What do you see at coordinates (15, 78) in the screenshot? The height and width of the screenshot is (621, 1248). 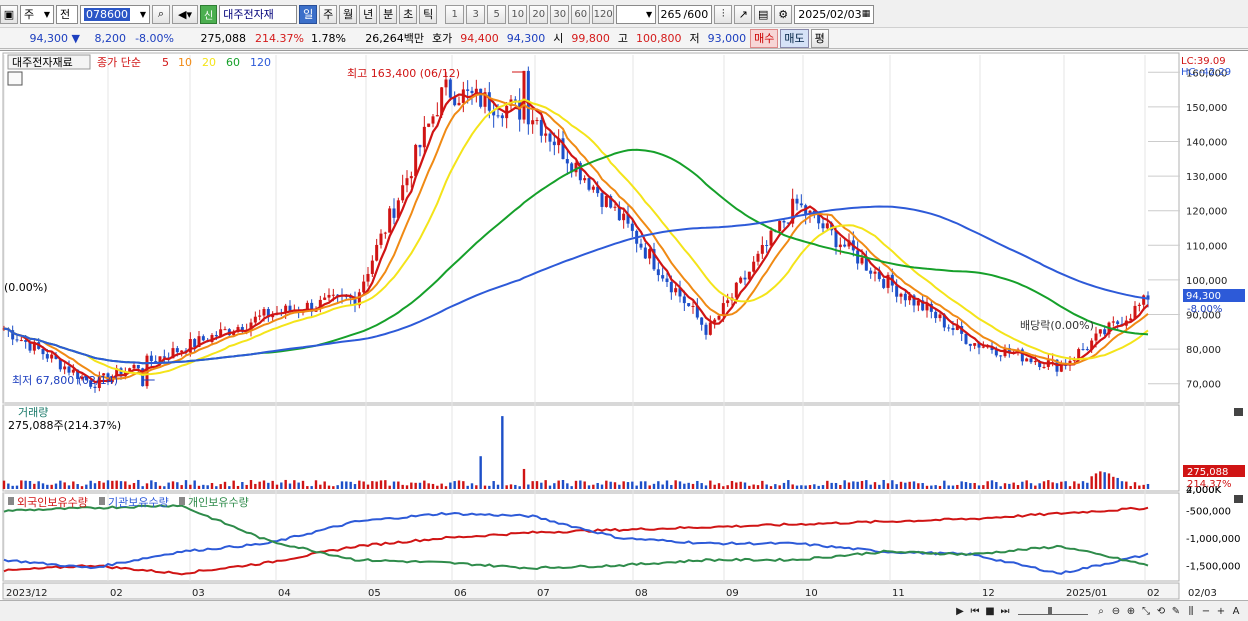 I see `table-view-icon` at bounding box center [15, 78].